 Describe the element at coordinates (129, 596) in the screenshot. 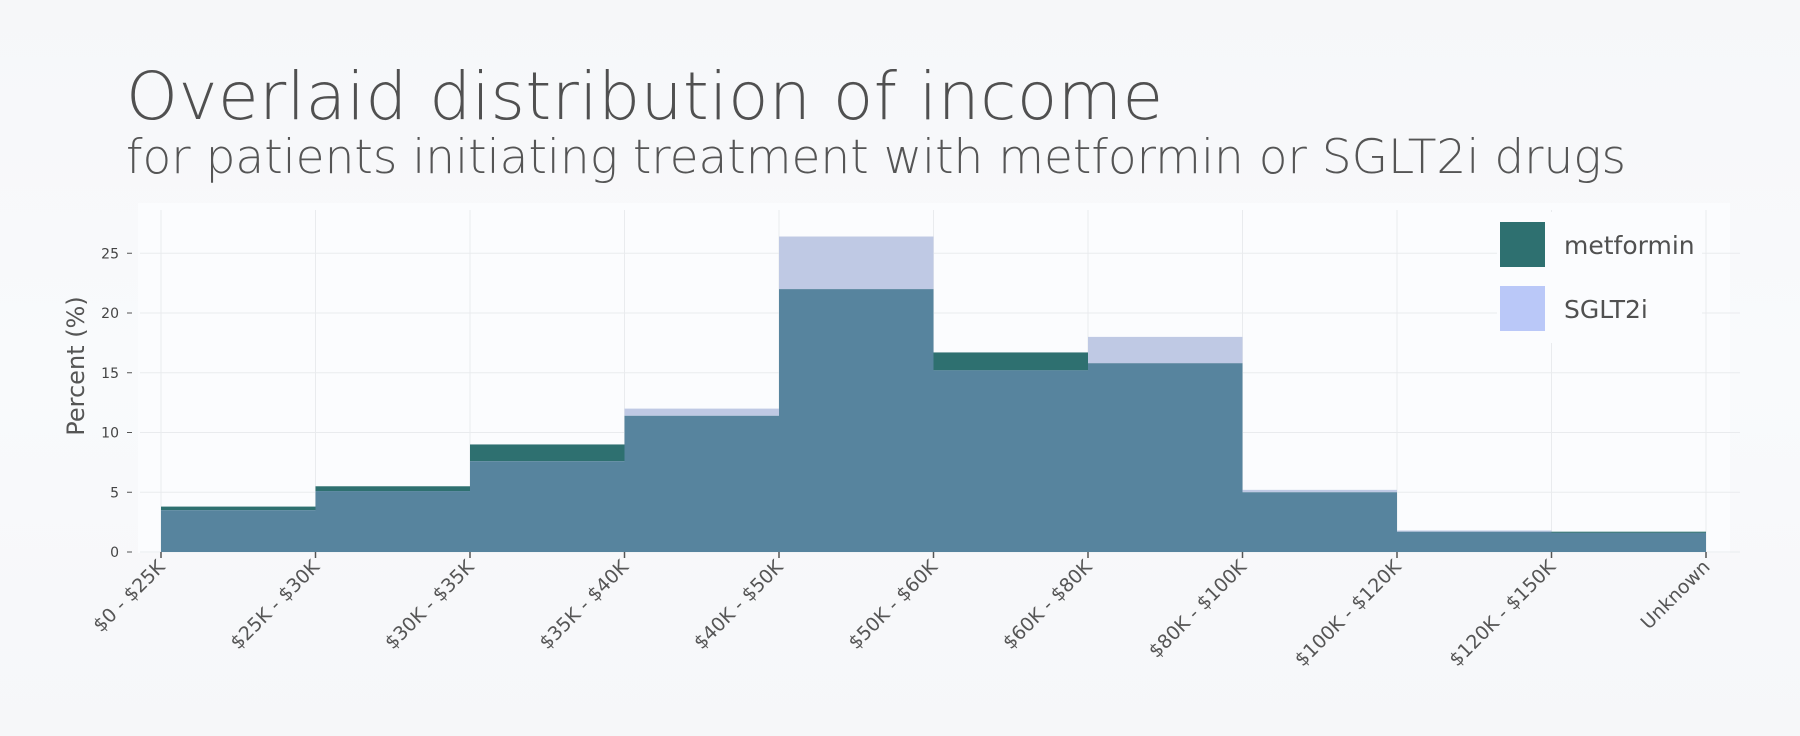

I see `x-tick-label: $0 - $25K` at that location.